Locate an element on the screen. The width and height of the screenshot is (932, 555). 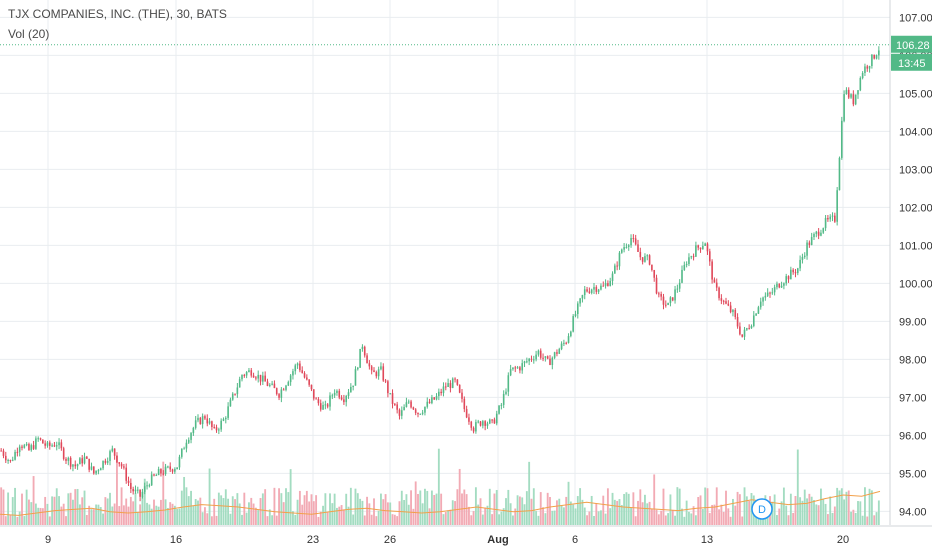
price-tick-label: 95.00 is located at coordinates (913, 474).